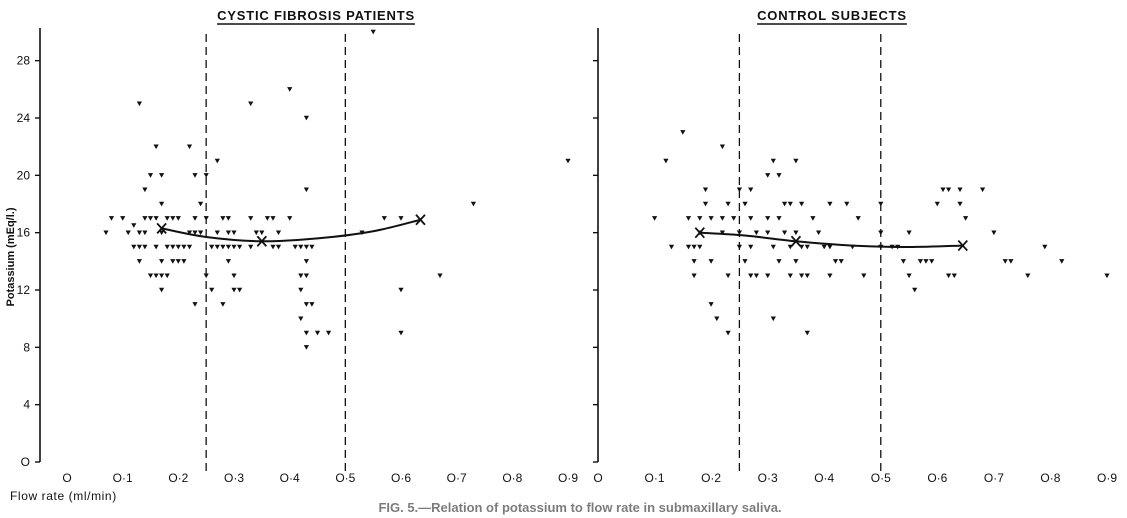 The image size is (1127, 518). Describe the element at coordinates (937, 478) in the screenshot. I see `x-tick-label: O·6` at that location.